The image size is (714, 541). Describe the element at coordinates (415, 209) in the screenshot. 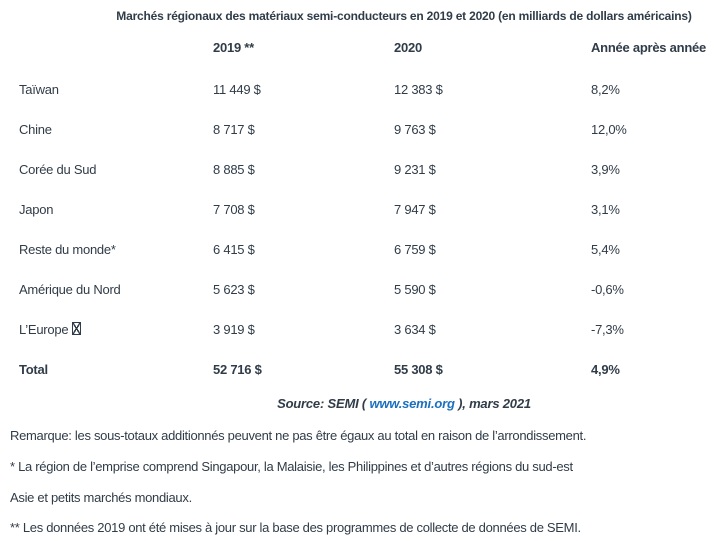

I see `value-2020: 7 947 $` at that location.